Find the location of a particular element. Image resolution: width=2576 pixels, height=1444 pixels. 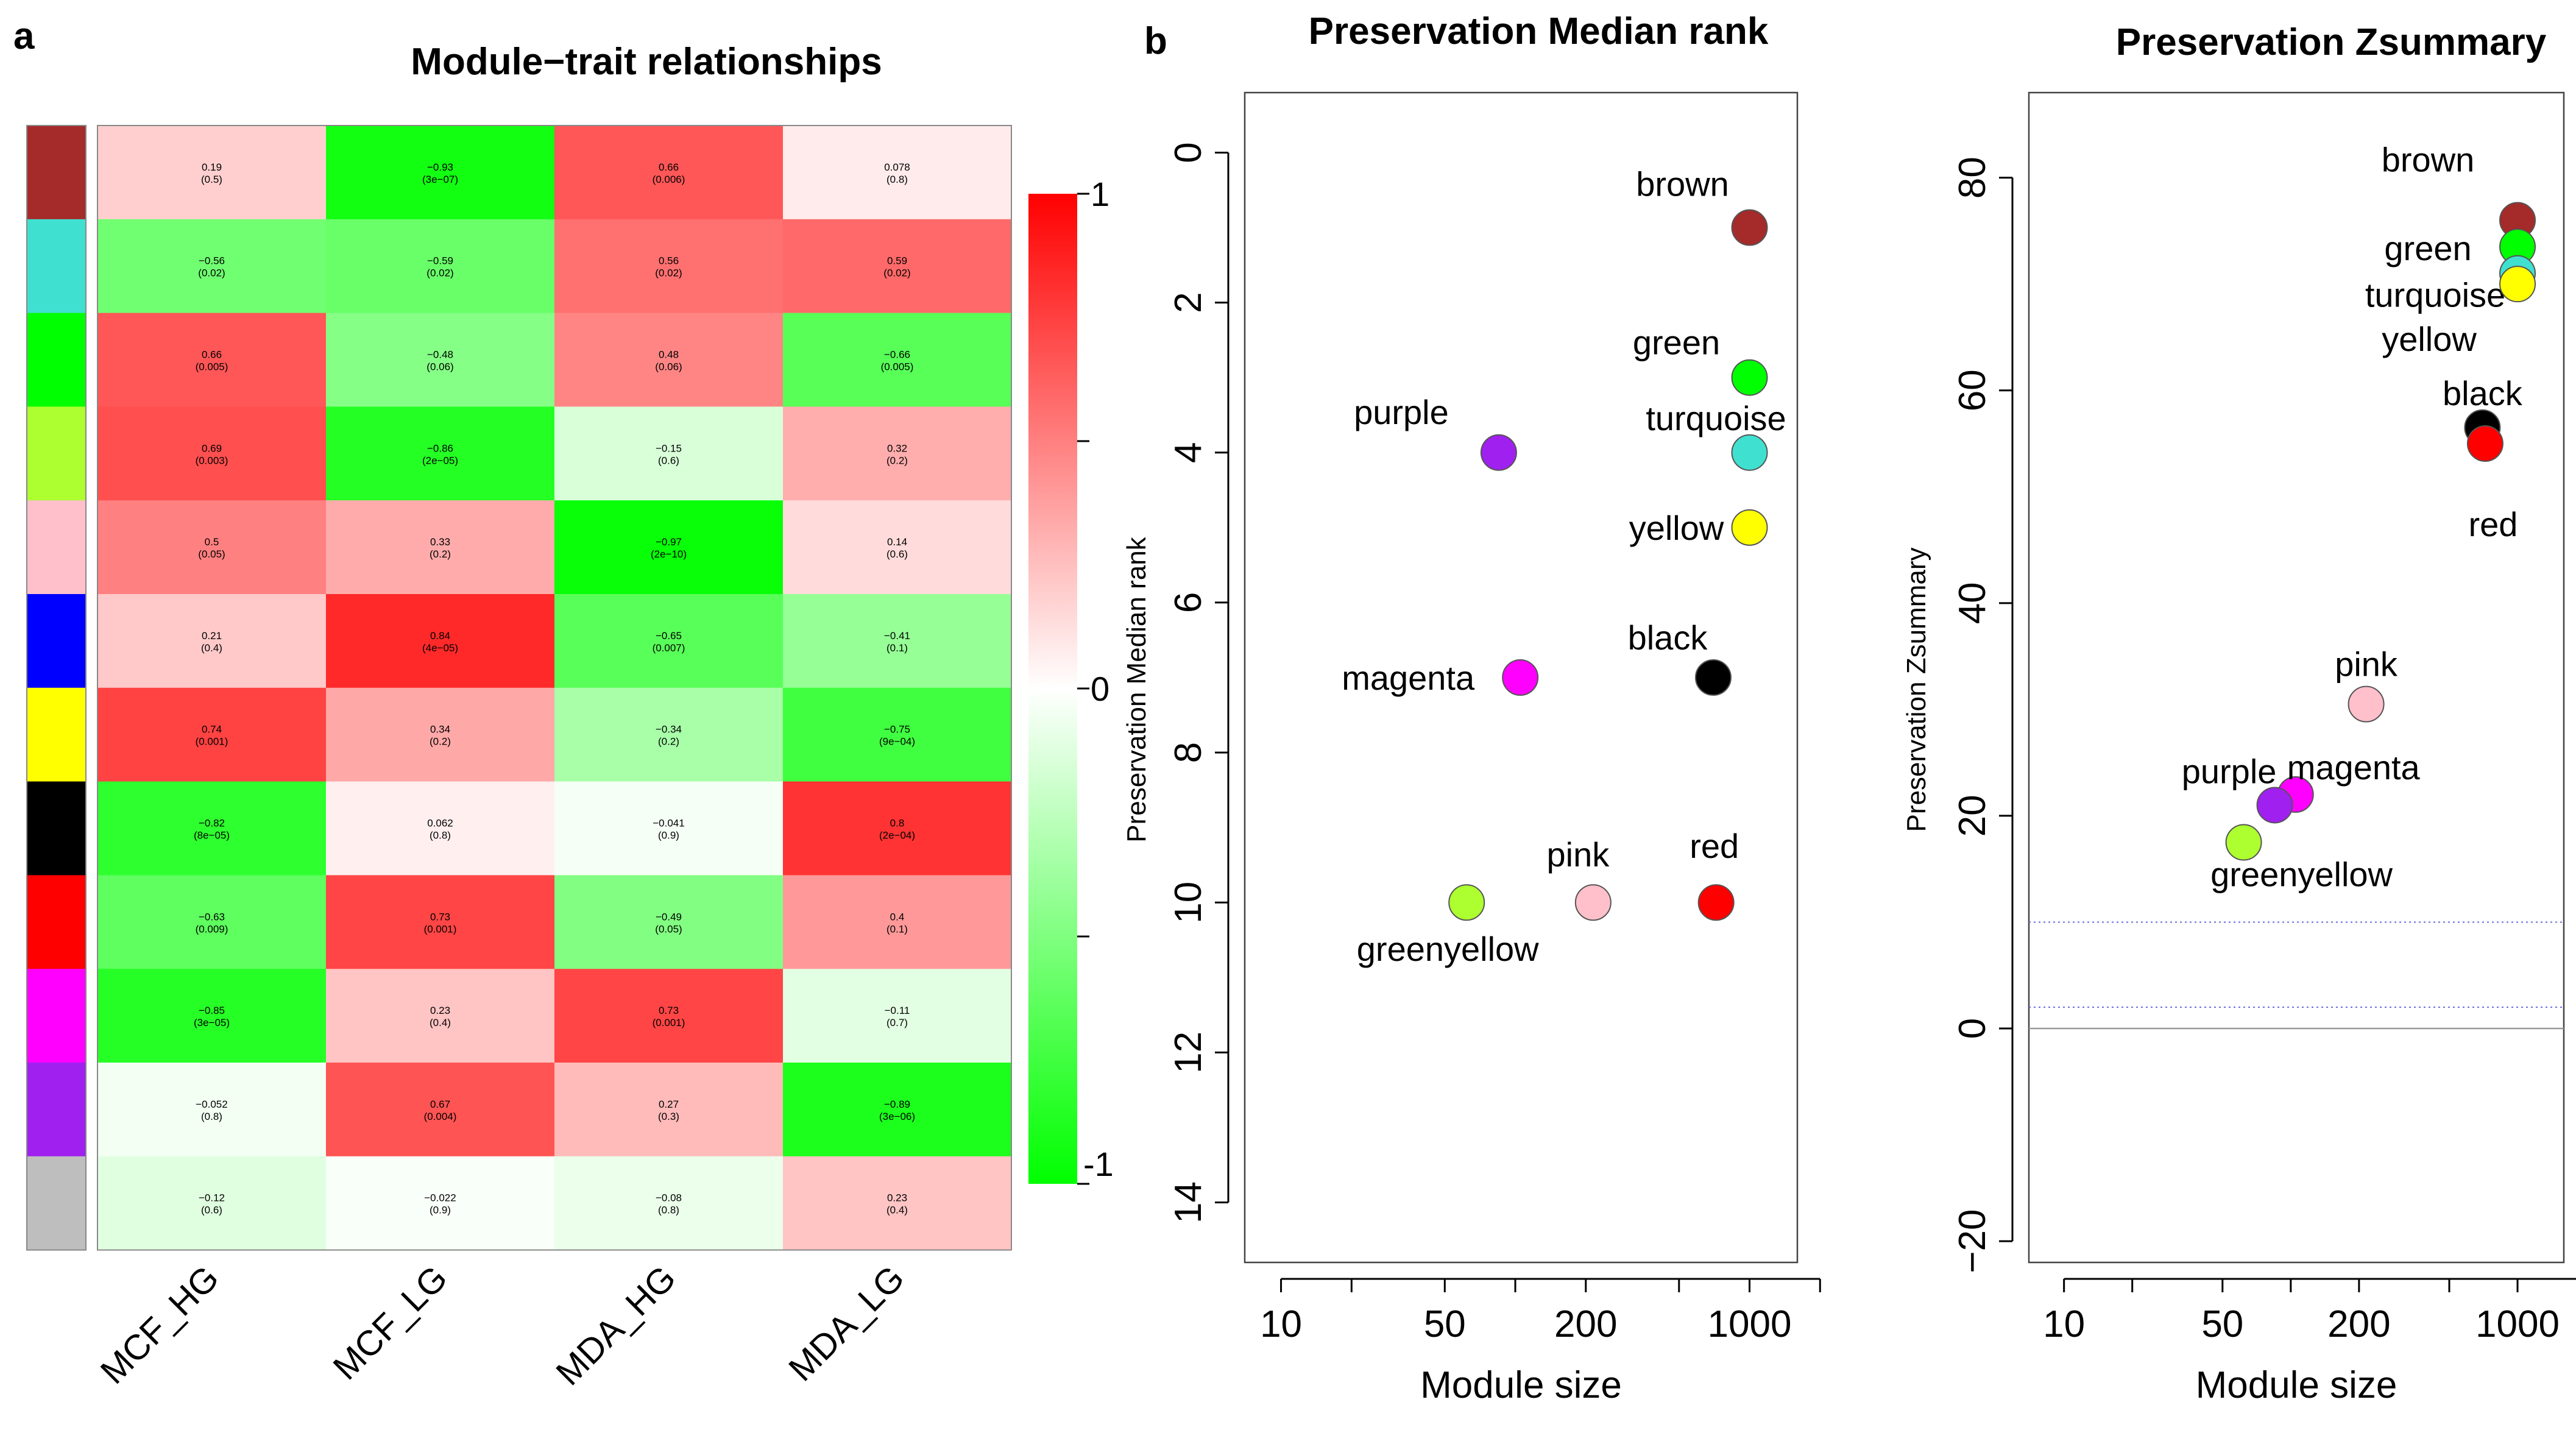

heatmap-cell-value: 0.23 is located at coordinates (440, 1010).